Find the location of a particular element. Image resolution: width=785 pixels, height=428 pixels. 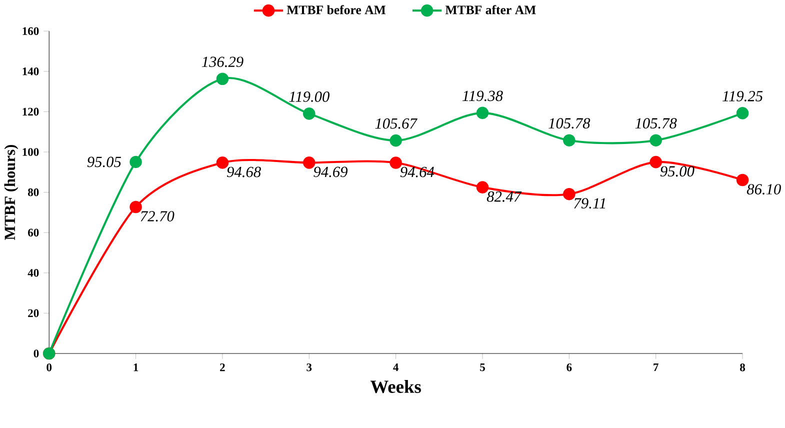

data-label: 72.70 is located at coordinates (157, 216).